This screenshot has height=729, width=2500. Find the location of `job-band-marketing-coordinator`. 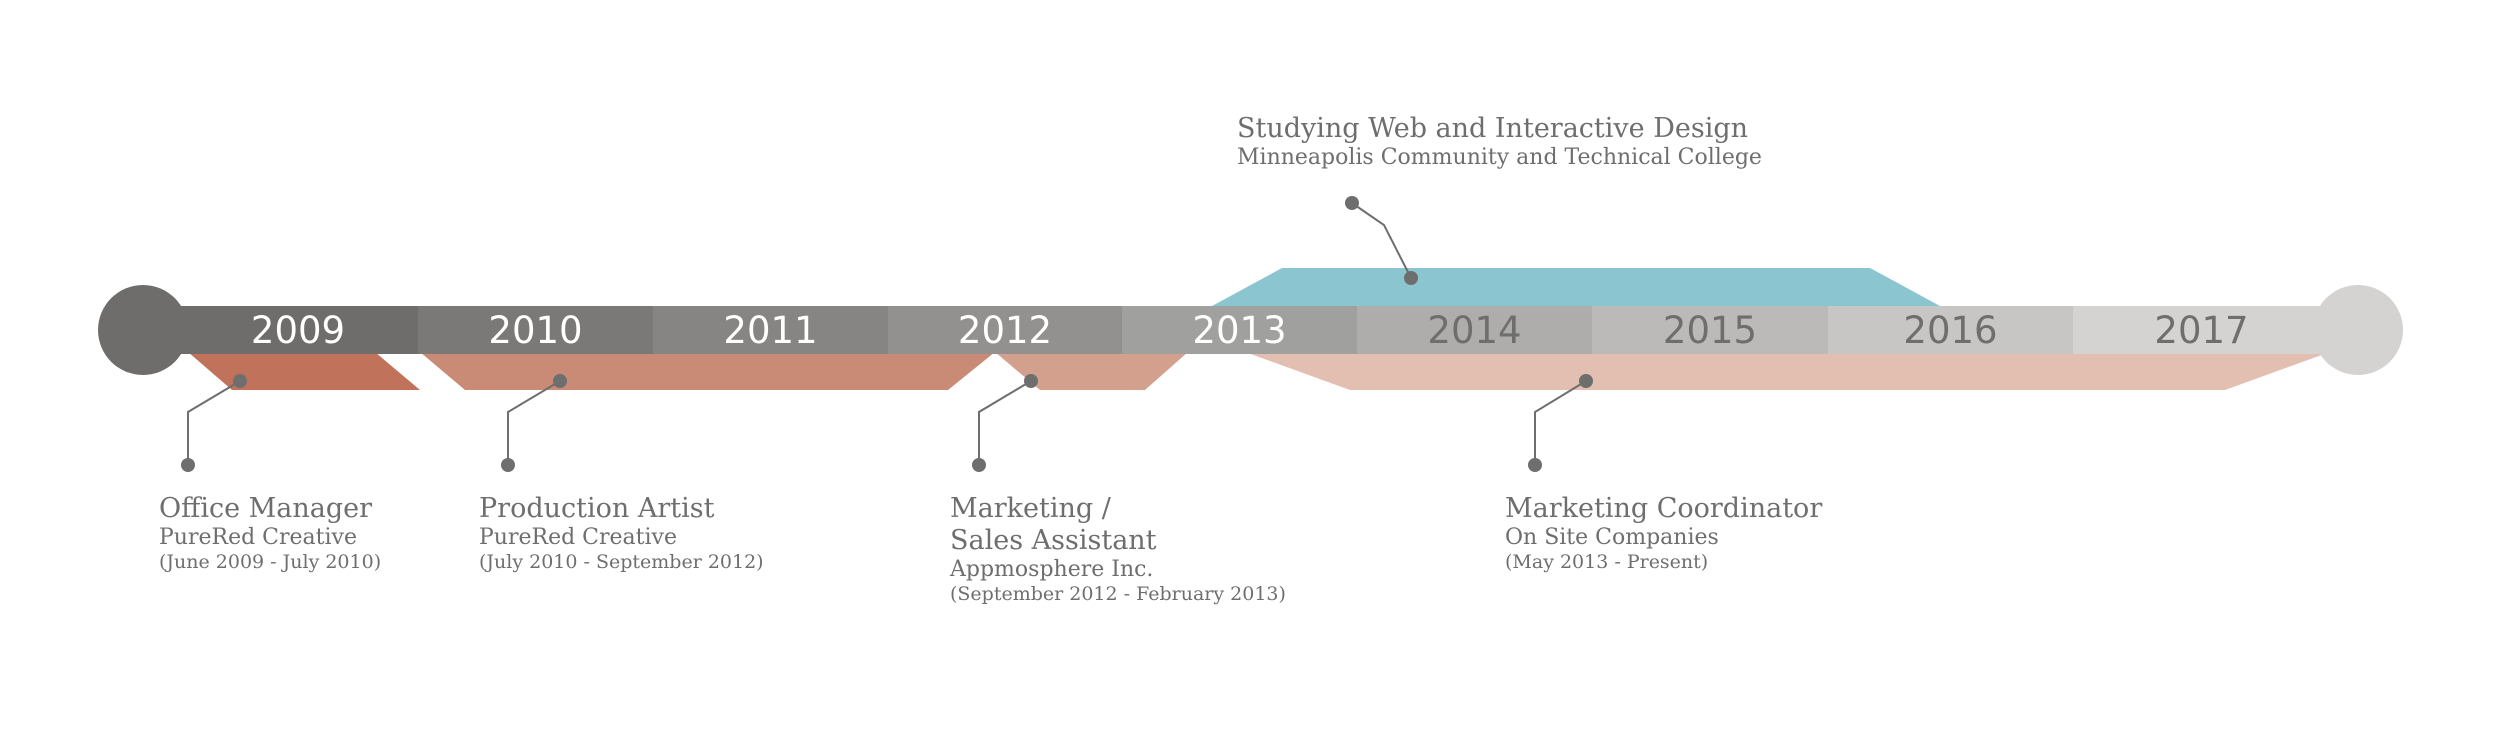

job-band-marketing-coordinator is located at coordinates (1787, 371).